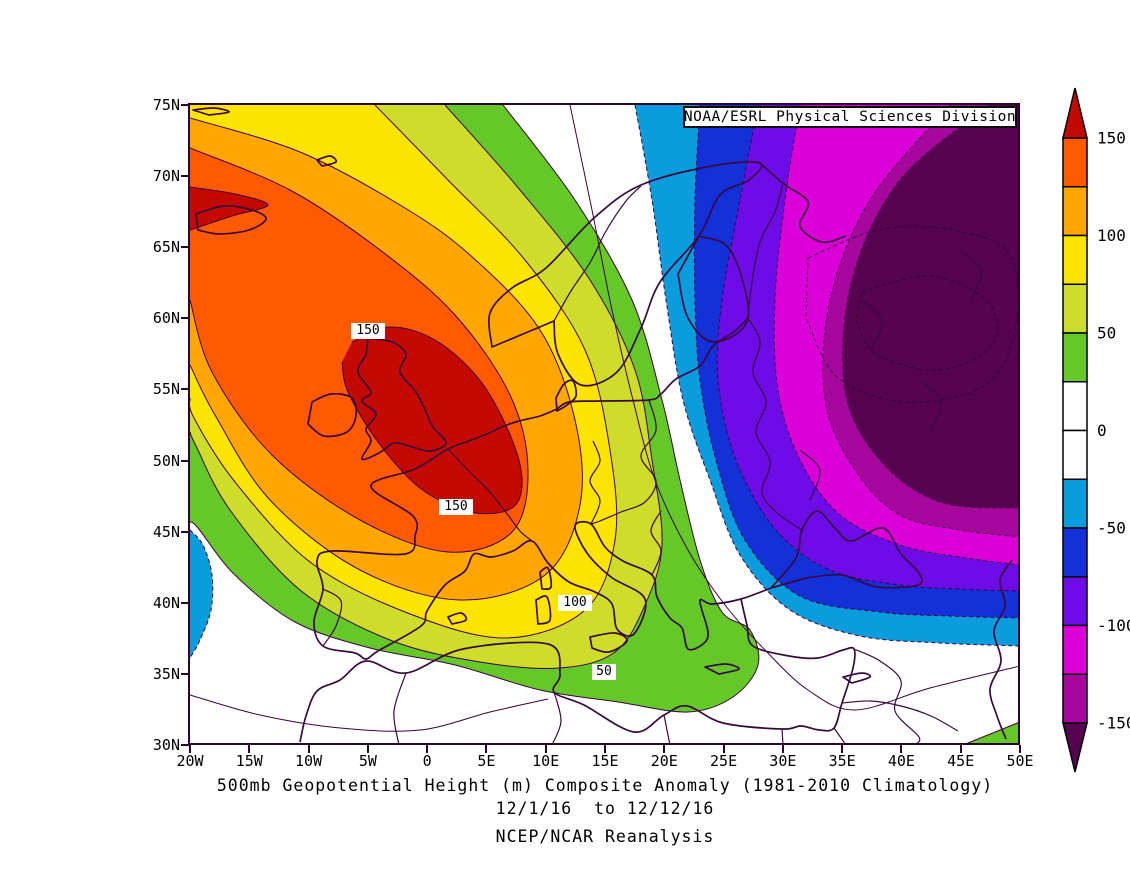 Image resolution: width=1130 pixels, height=874 pixels. Describe the element at coordinates (1113, 723) in the screenshot. I see `colorbar-label: -150` at that location.